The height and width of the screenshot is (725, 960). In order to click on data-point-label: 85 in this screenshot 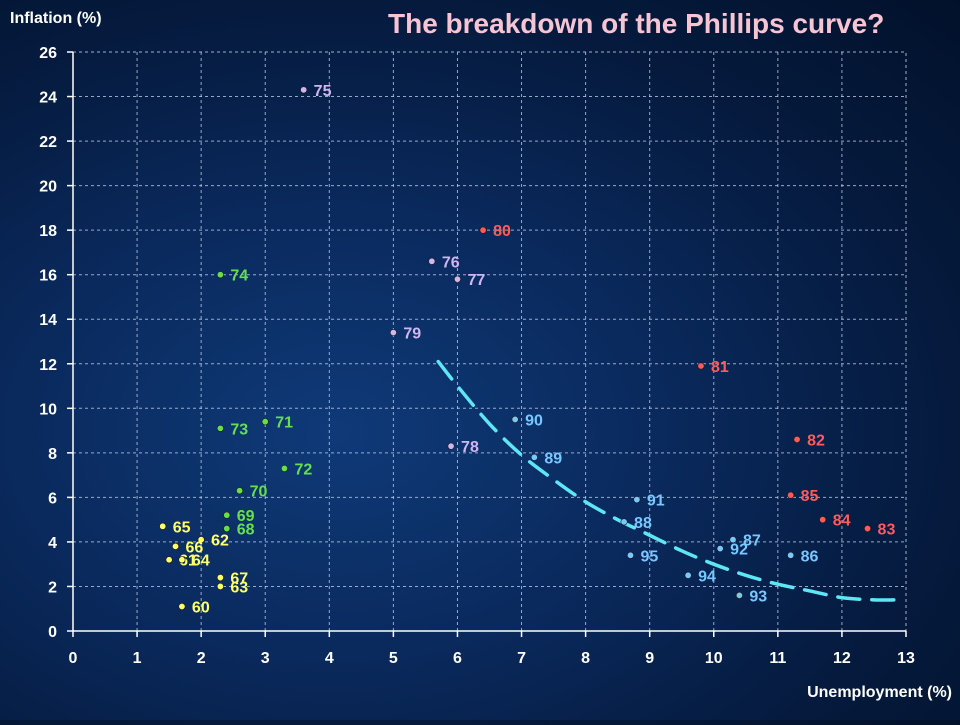, I will do `click(810, 496)`.